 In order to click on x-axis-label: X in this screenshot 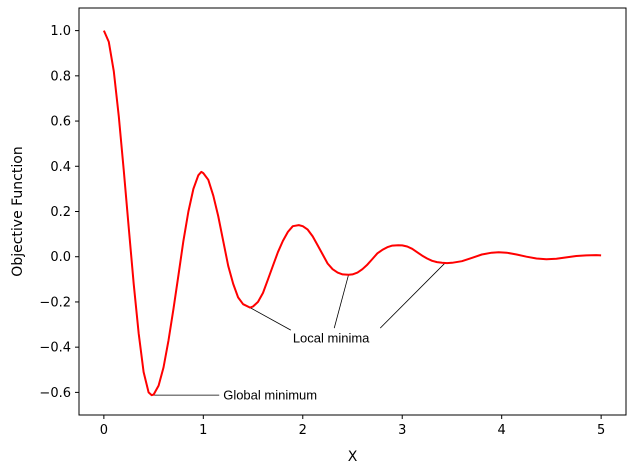, I will do `click(353, 457)`.